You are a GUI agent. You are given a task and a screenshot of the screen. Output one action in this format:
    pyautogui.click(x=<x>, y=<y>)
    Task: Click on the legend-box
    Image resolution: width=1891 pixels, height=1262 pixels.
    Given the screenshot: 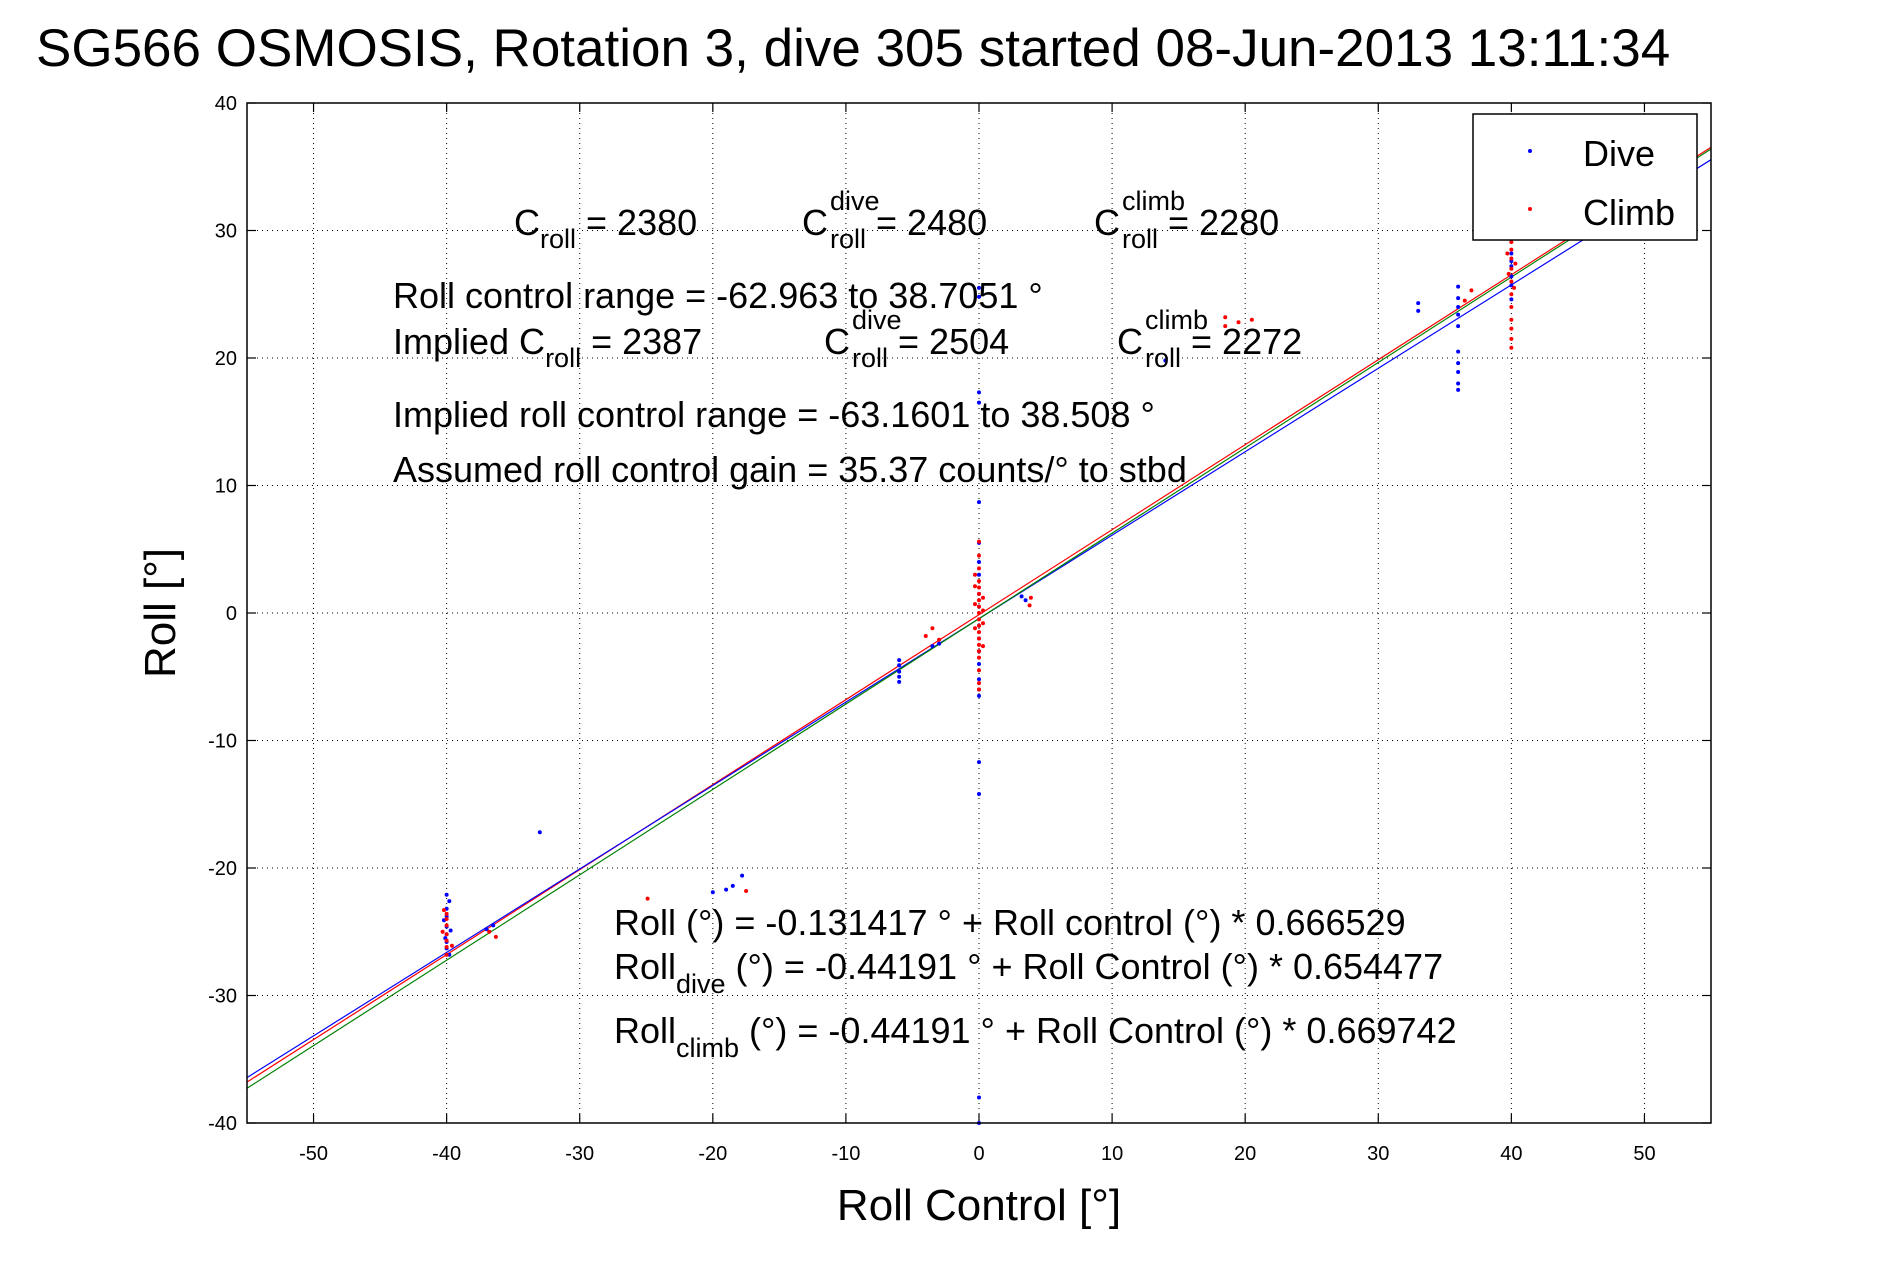 What is the action you would take?
    pyautogui.click(x=1585, y=177)
    